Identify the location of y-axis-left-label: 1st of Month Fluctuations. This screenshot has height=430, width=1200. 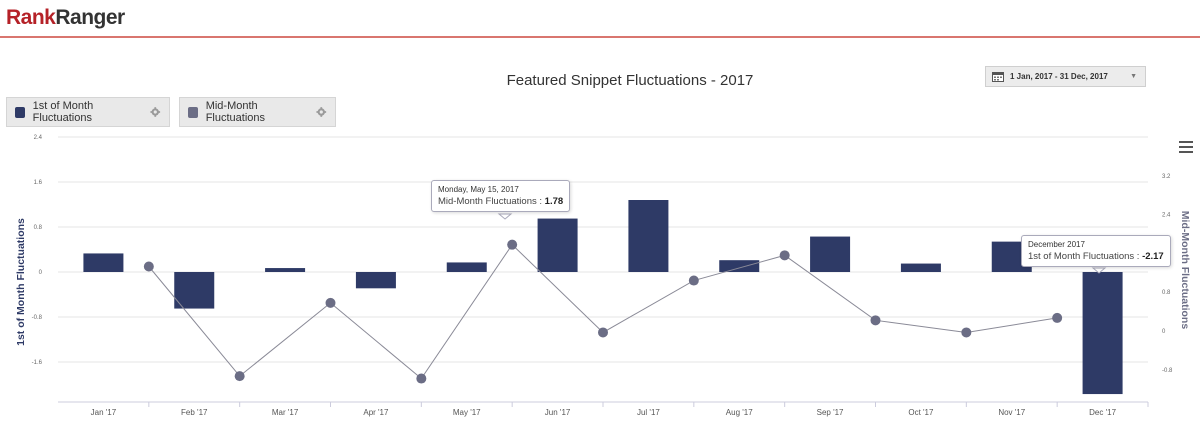
(21, 282).